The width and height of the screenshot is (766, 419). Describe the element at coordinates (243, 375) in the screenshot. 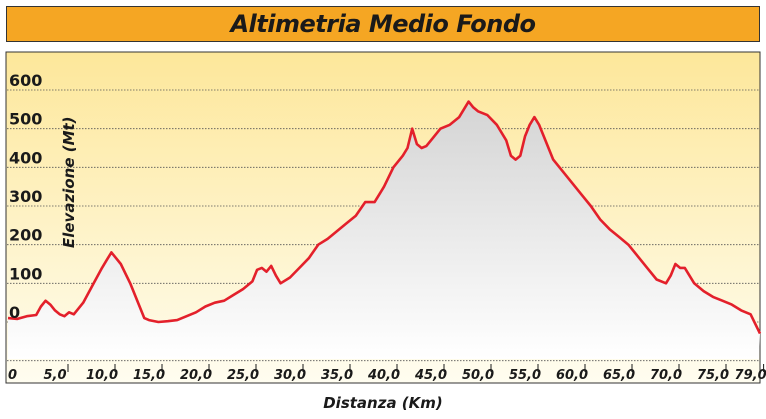

I see `x-tick-label: 25,0` at that location.